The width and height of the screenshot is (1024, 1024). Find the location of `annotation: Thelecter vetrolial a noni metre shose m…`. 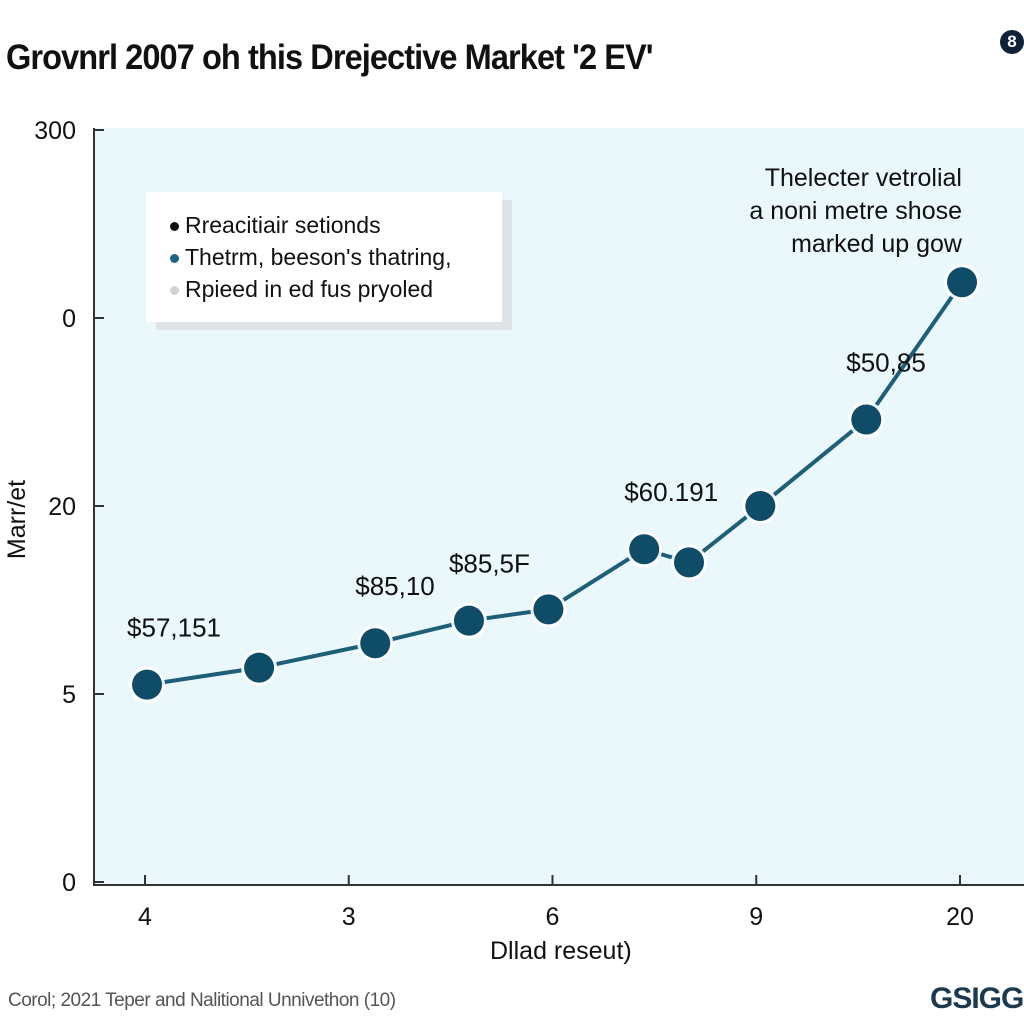

annotation: Thelecter vetrolial a noni metre shose m… is located at coordinates (855, 211).